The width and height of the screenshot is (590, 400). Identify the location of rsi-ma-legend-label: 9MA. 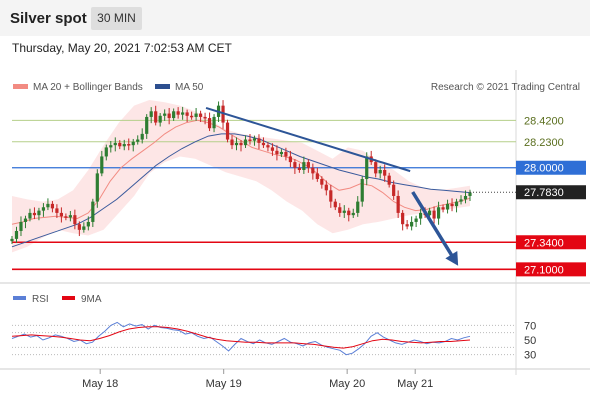
(91, 299).